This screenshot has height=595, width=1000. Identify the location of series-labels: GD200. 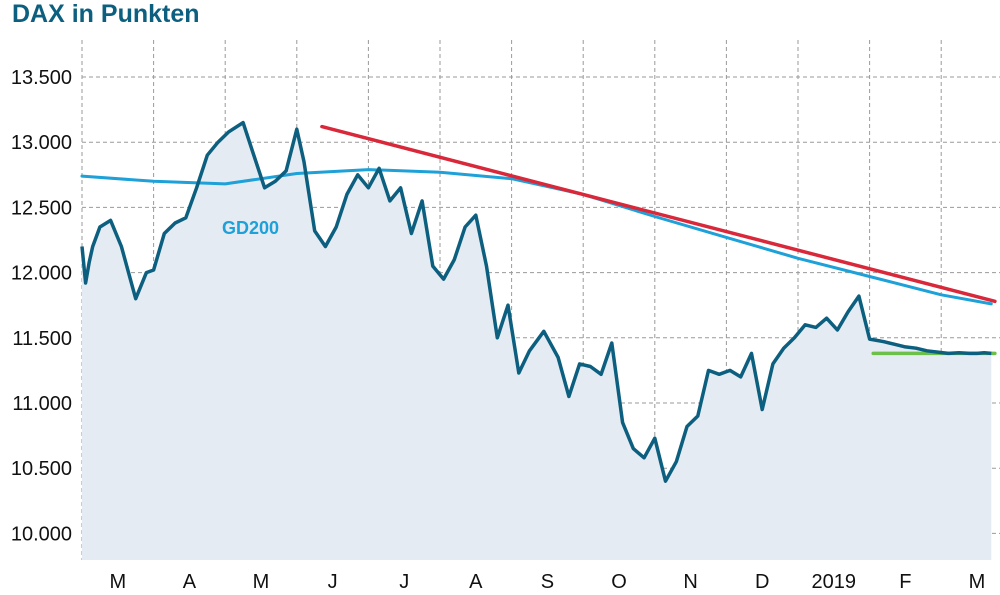
(250, 228).